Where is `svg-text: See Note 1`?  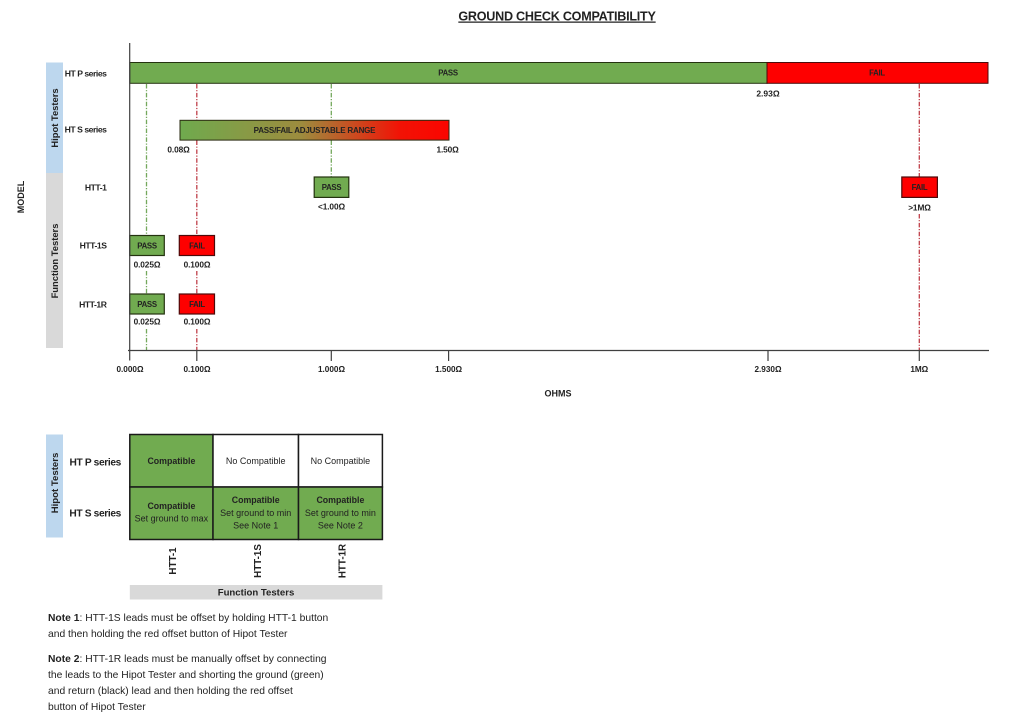 svg-text: See Note 1 is located at coordinates (255, 526).